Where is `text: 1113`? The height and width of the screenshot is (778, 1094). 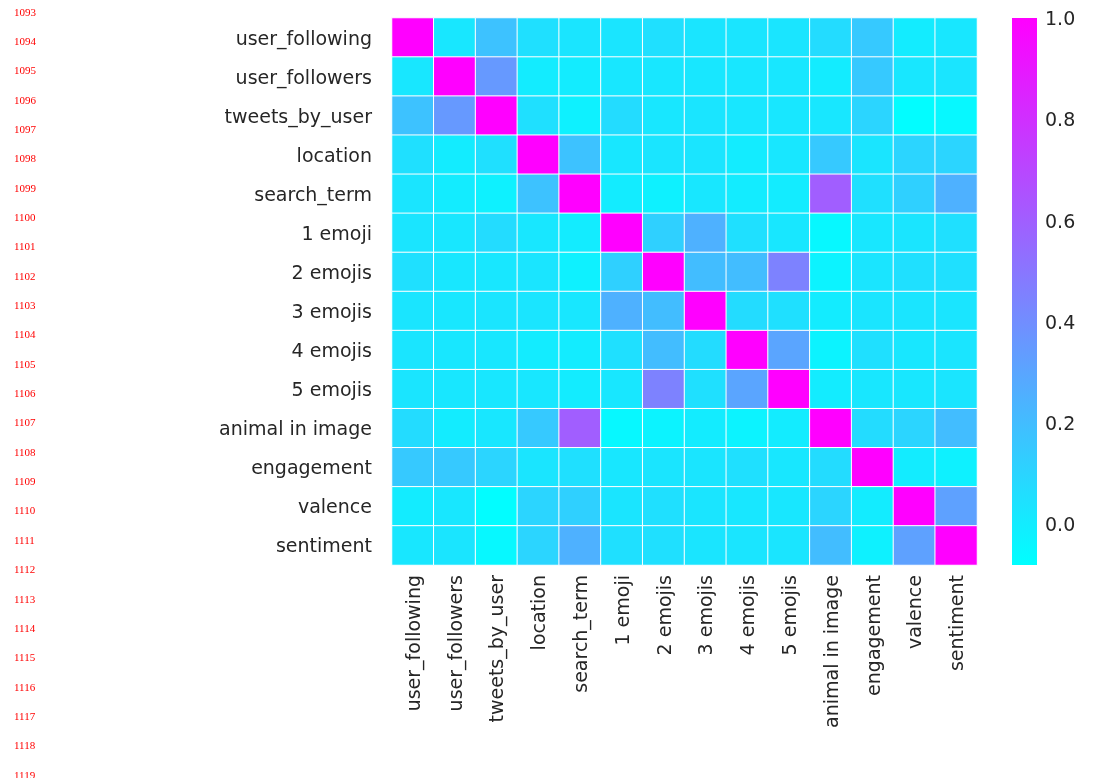
text: 1113 is located at coordinates (25, 598).